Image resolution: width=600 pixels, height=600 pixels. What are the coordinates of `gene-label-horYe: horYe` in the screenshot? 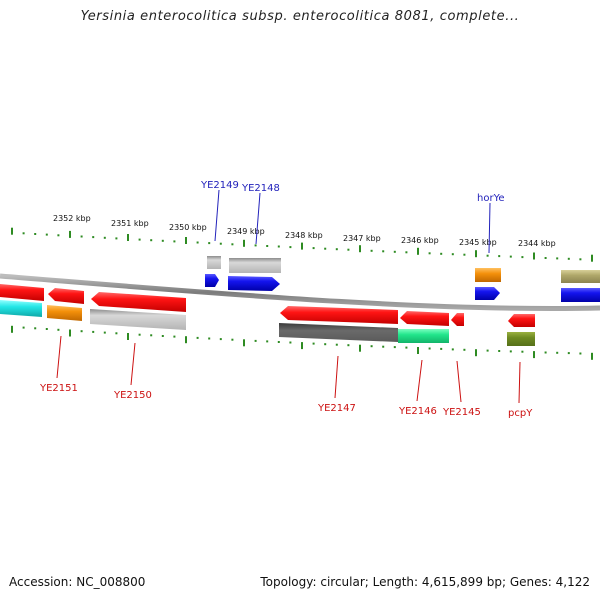 It's located at (491, 198).